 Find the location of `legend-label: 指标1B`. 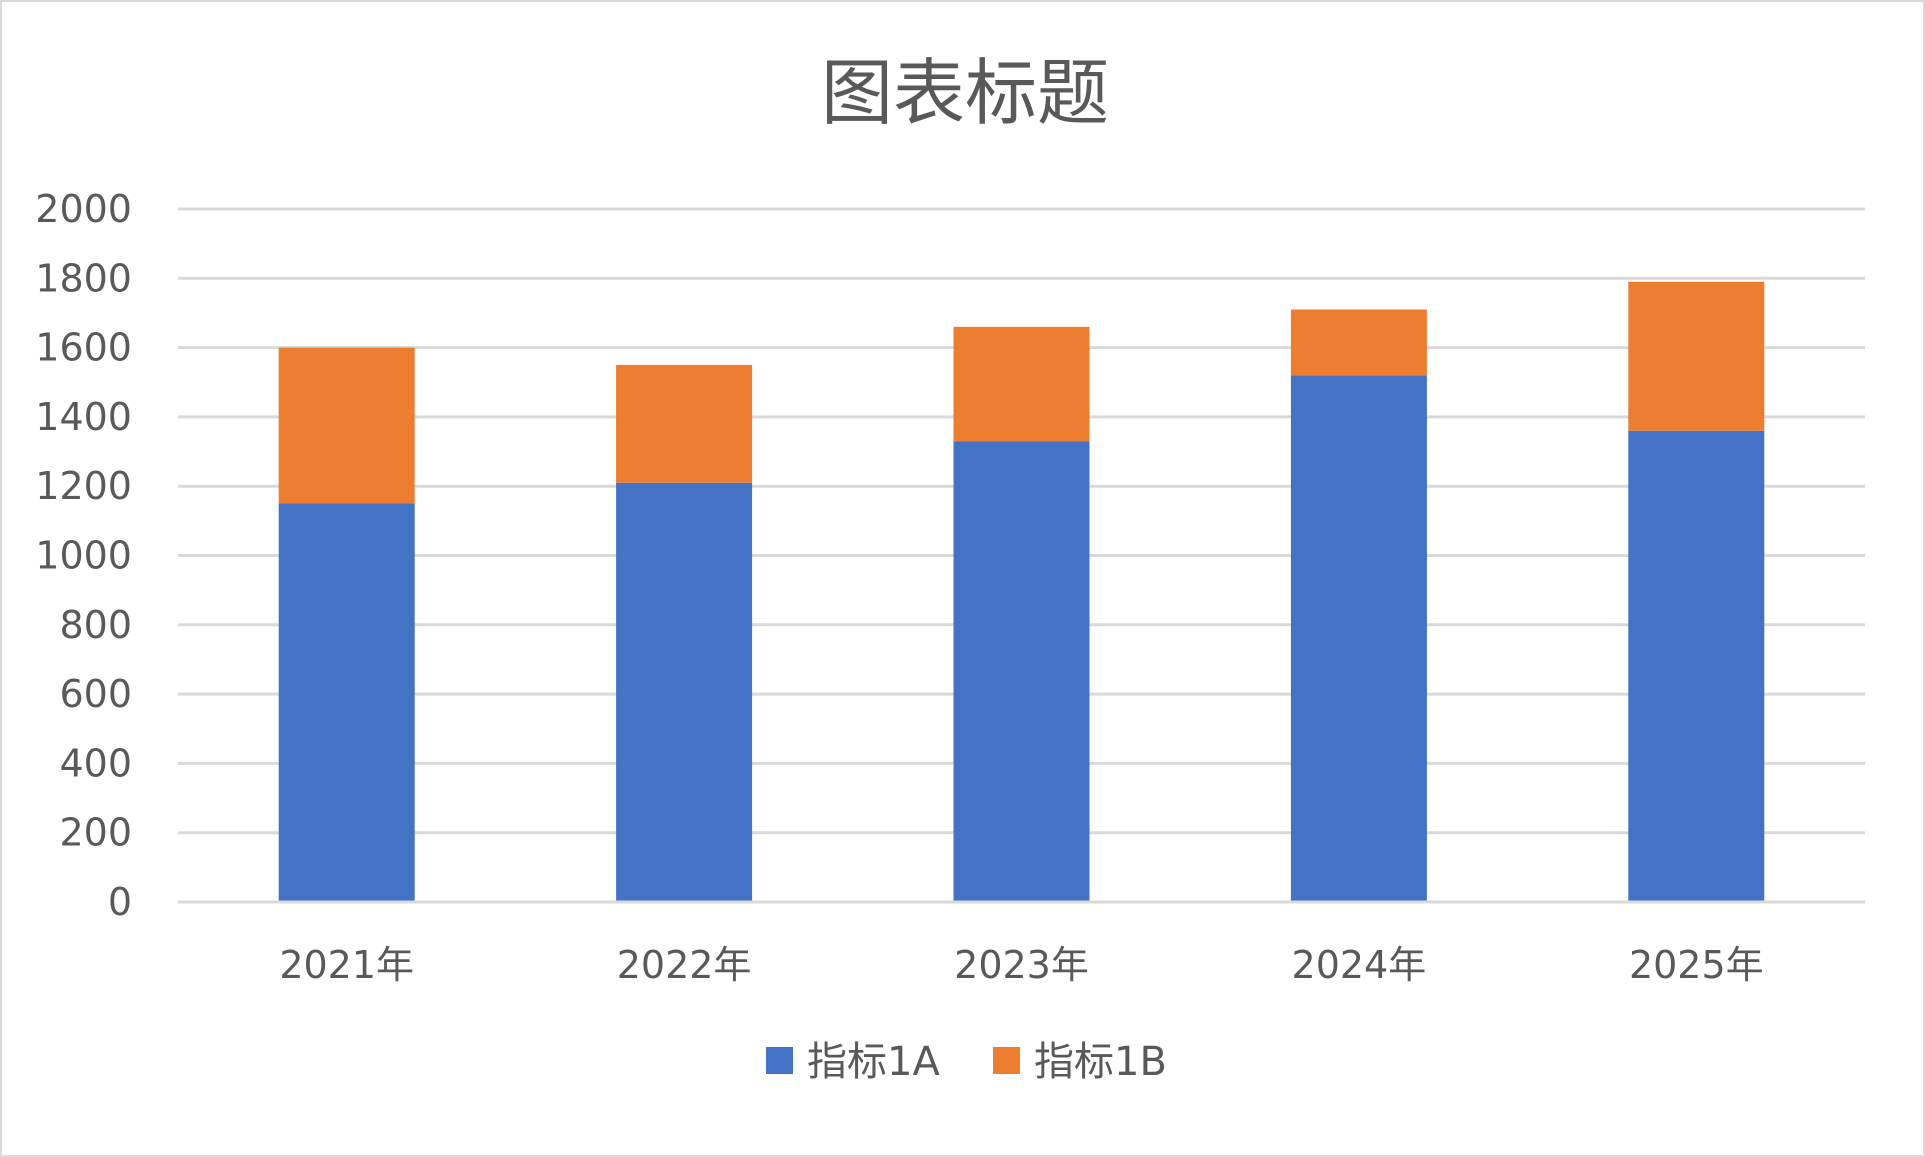

legend-label: 指标1B is located at coordinates (1100, 1062).